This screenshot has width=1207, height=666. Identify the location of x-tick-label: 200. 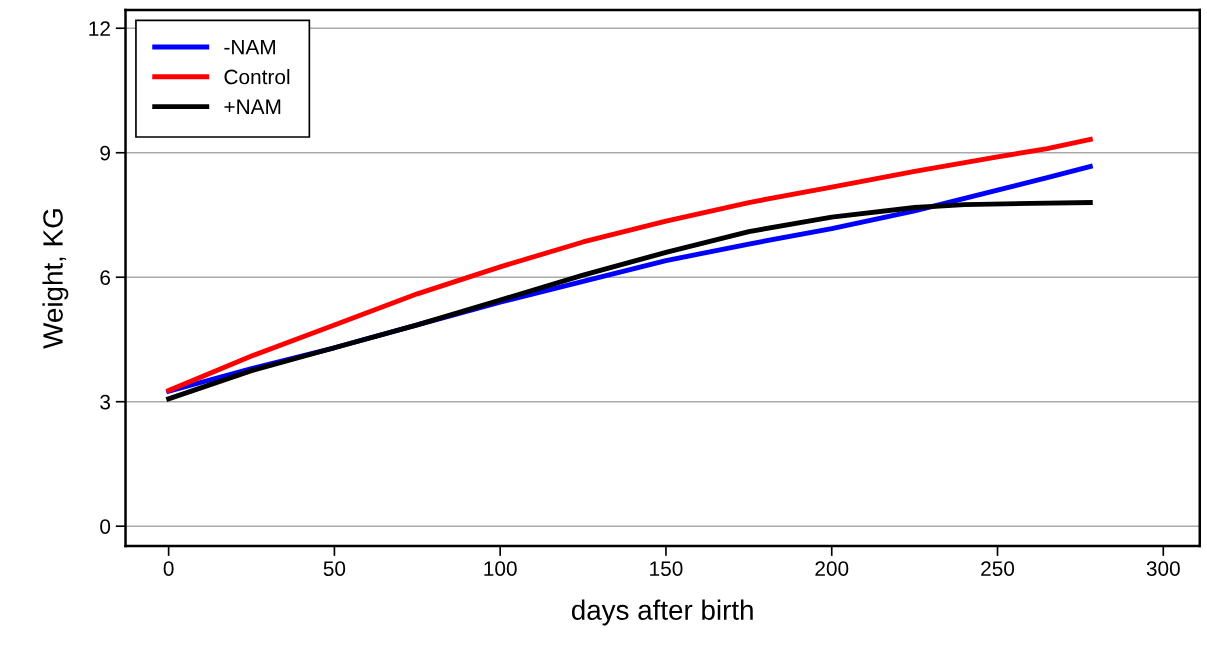
(832, 569).